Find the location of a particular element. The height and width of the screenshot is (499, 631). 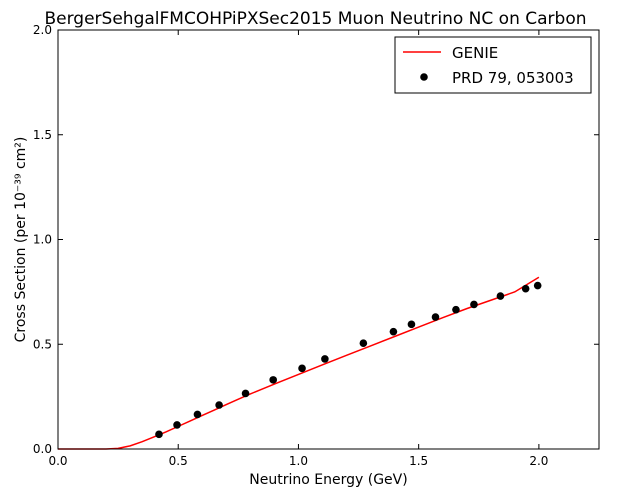

y-tick-label: 2.0 is located at coordinates (42, 30).